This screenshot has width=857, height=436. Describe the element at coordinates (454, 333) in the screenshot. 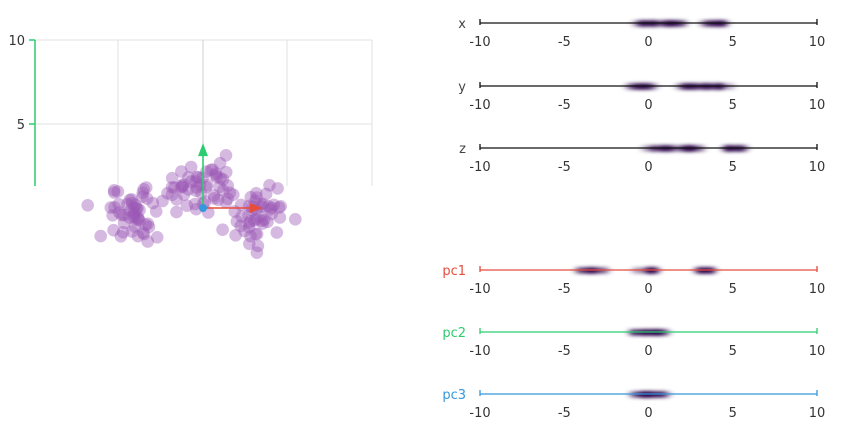

I see `strip-label: pc2` at that location.